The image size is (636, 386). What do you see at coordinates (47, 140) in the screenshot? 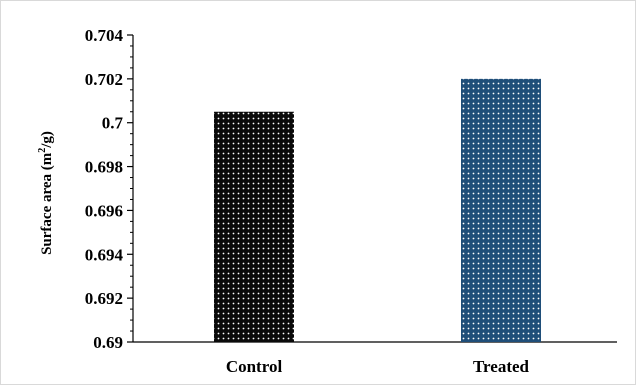
I see `y-axis-title-end: /g)` at bounding box center [47, 140].